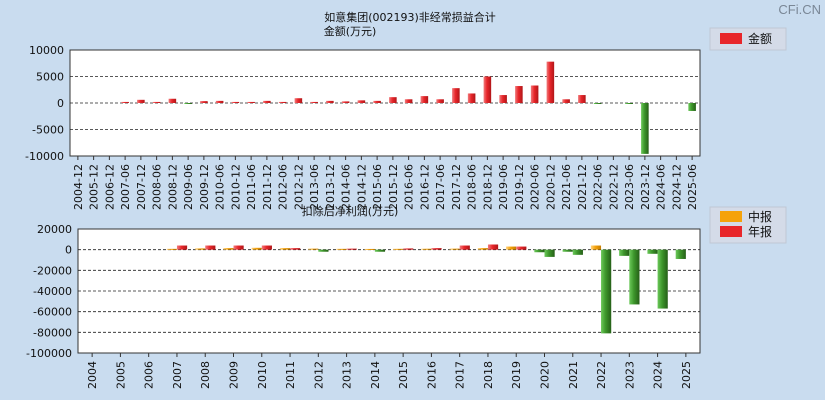 This screenshot has height=400, width=825. I want to click on bar-金额-2008-06, so click(156, 102).